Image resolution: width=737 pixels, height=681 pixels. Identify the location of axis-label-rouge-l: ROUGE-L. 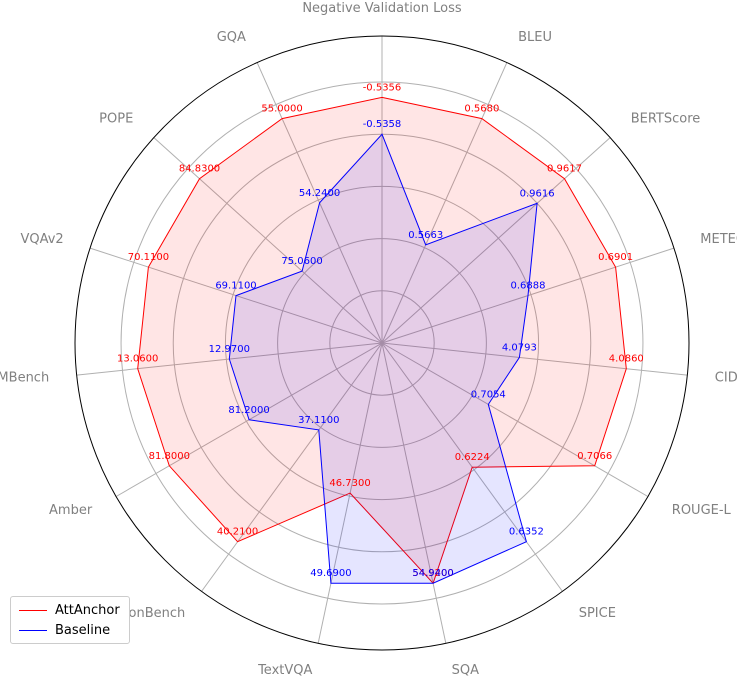
(702, 510).